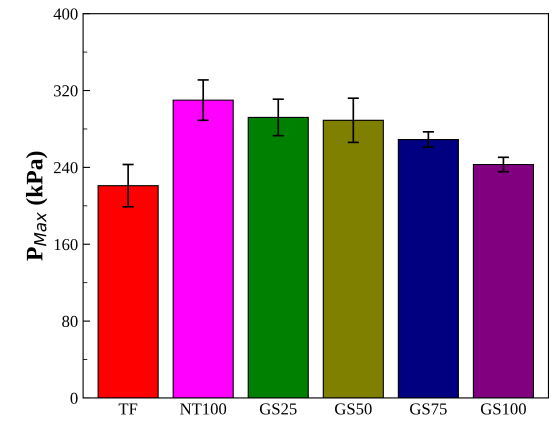  What do you see at coordinates (37, 206) in the screenshot?
I see `y-axis-title: P$_{Max}$ (kPa)` at bounding box center [37, 206].